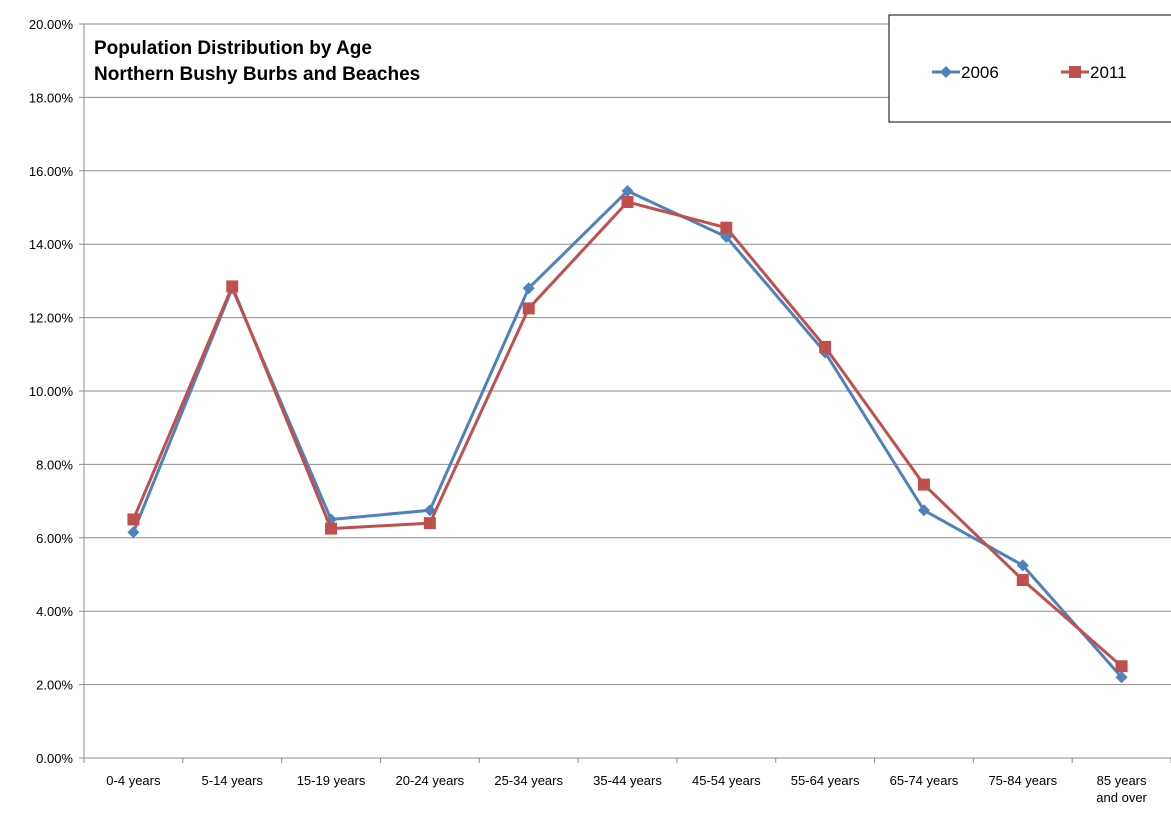  I want to click on legend-label: 2011, so click(1108, 72).